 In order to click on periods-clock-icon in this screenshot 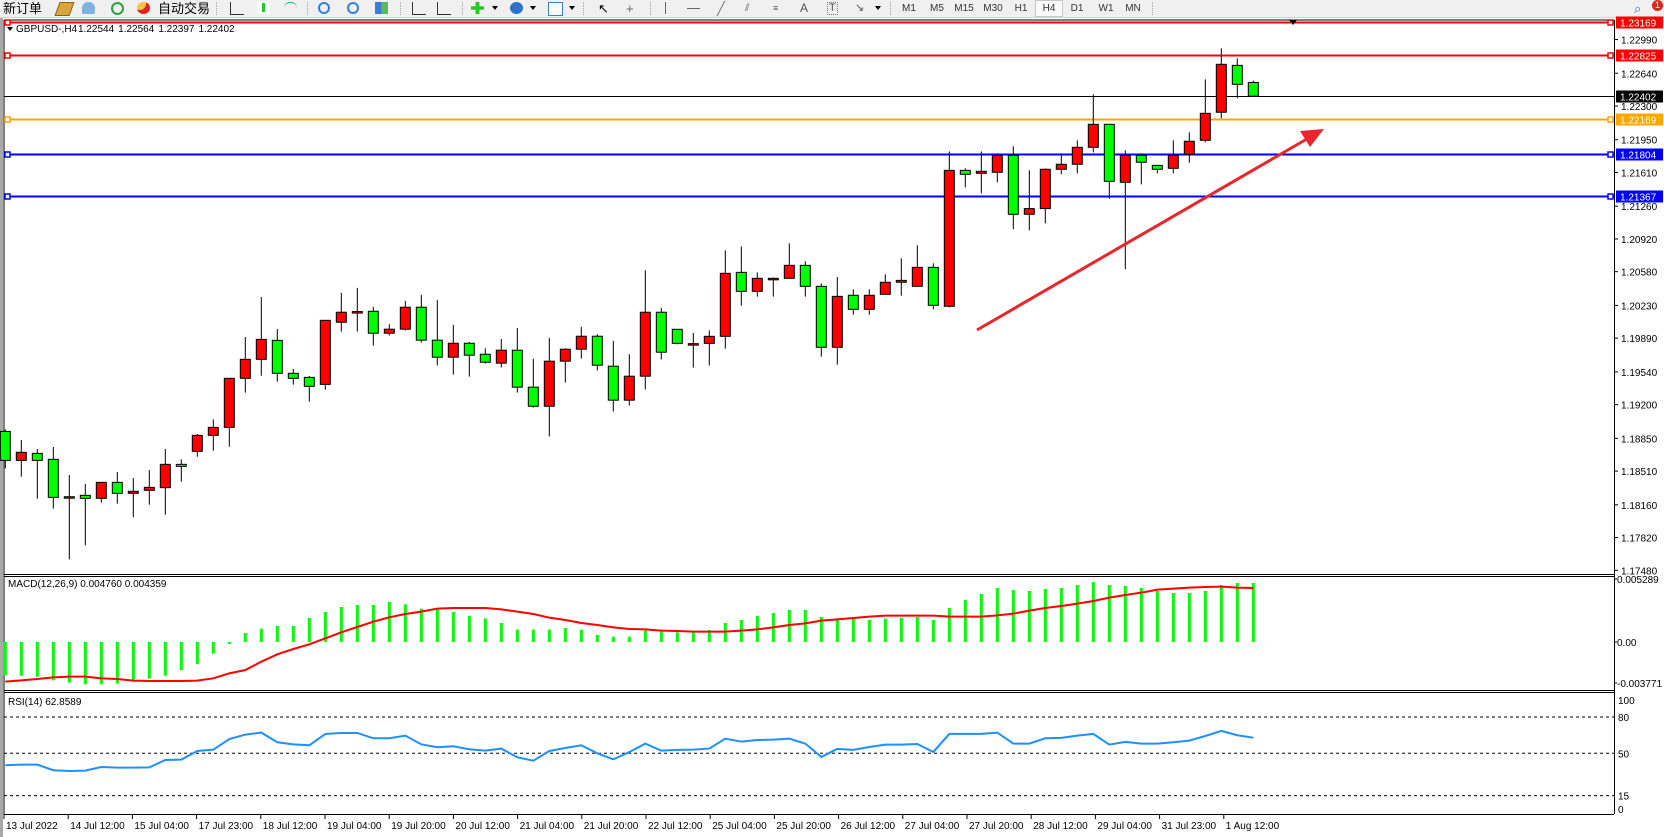, I will do `click(516, 8)`.